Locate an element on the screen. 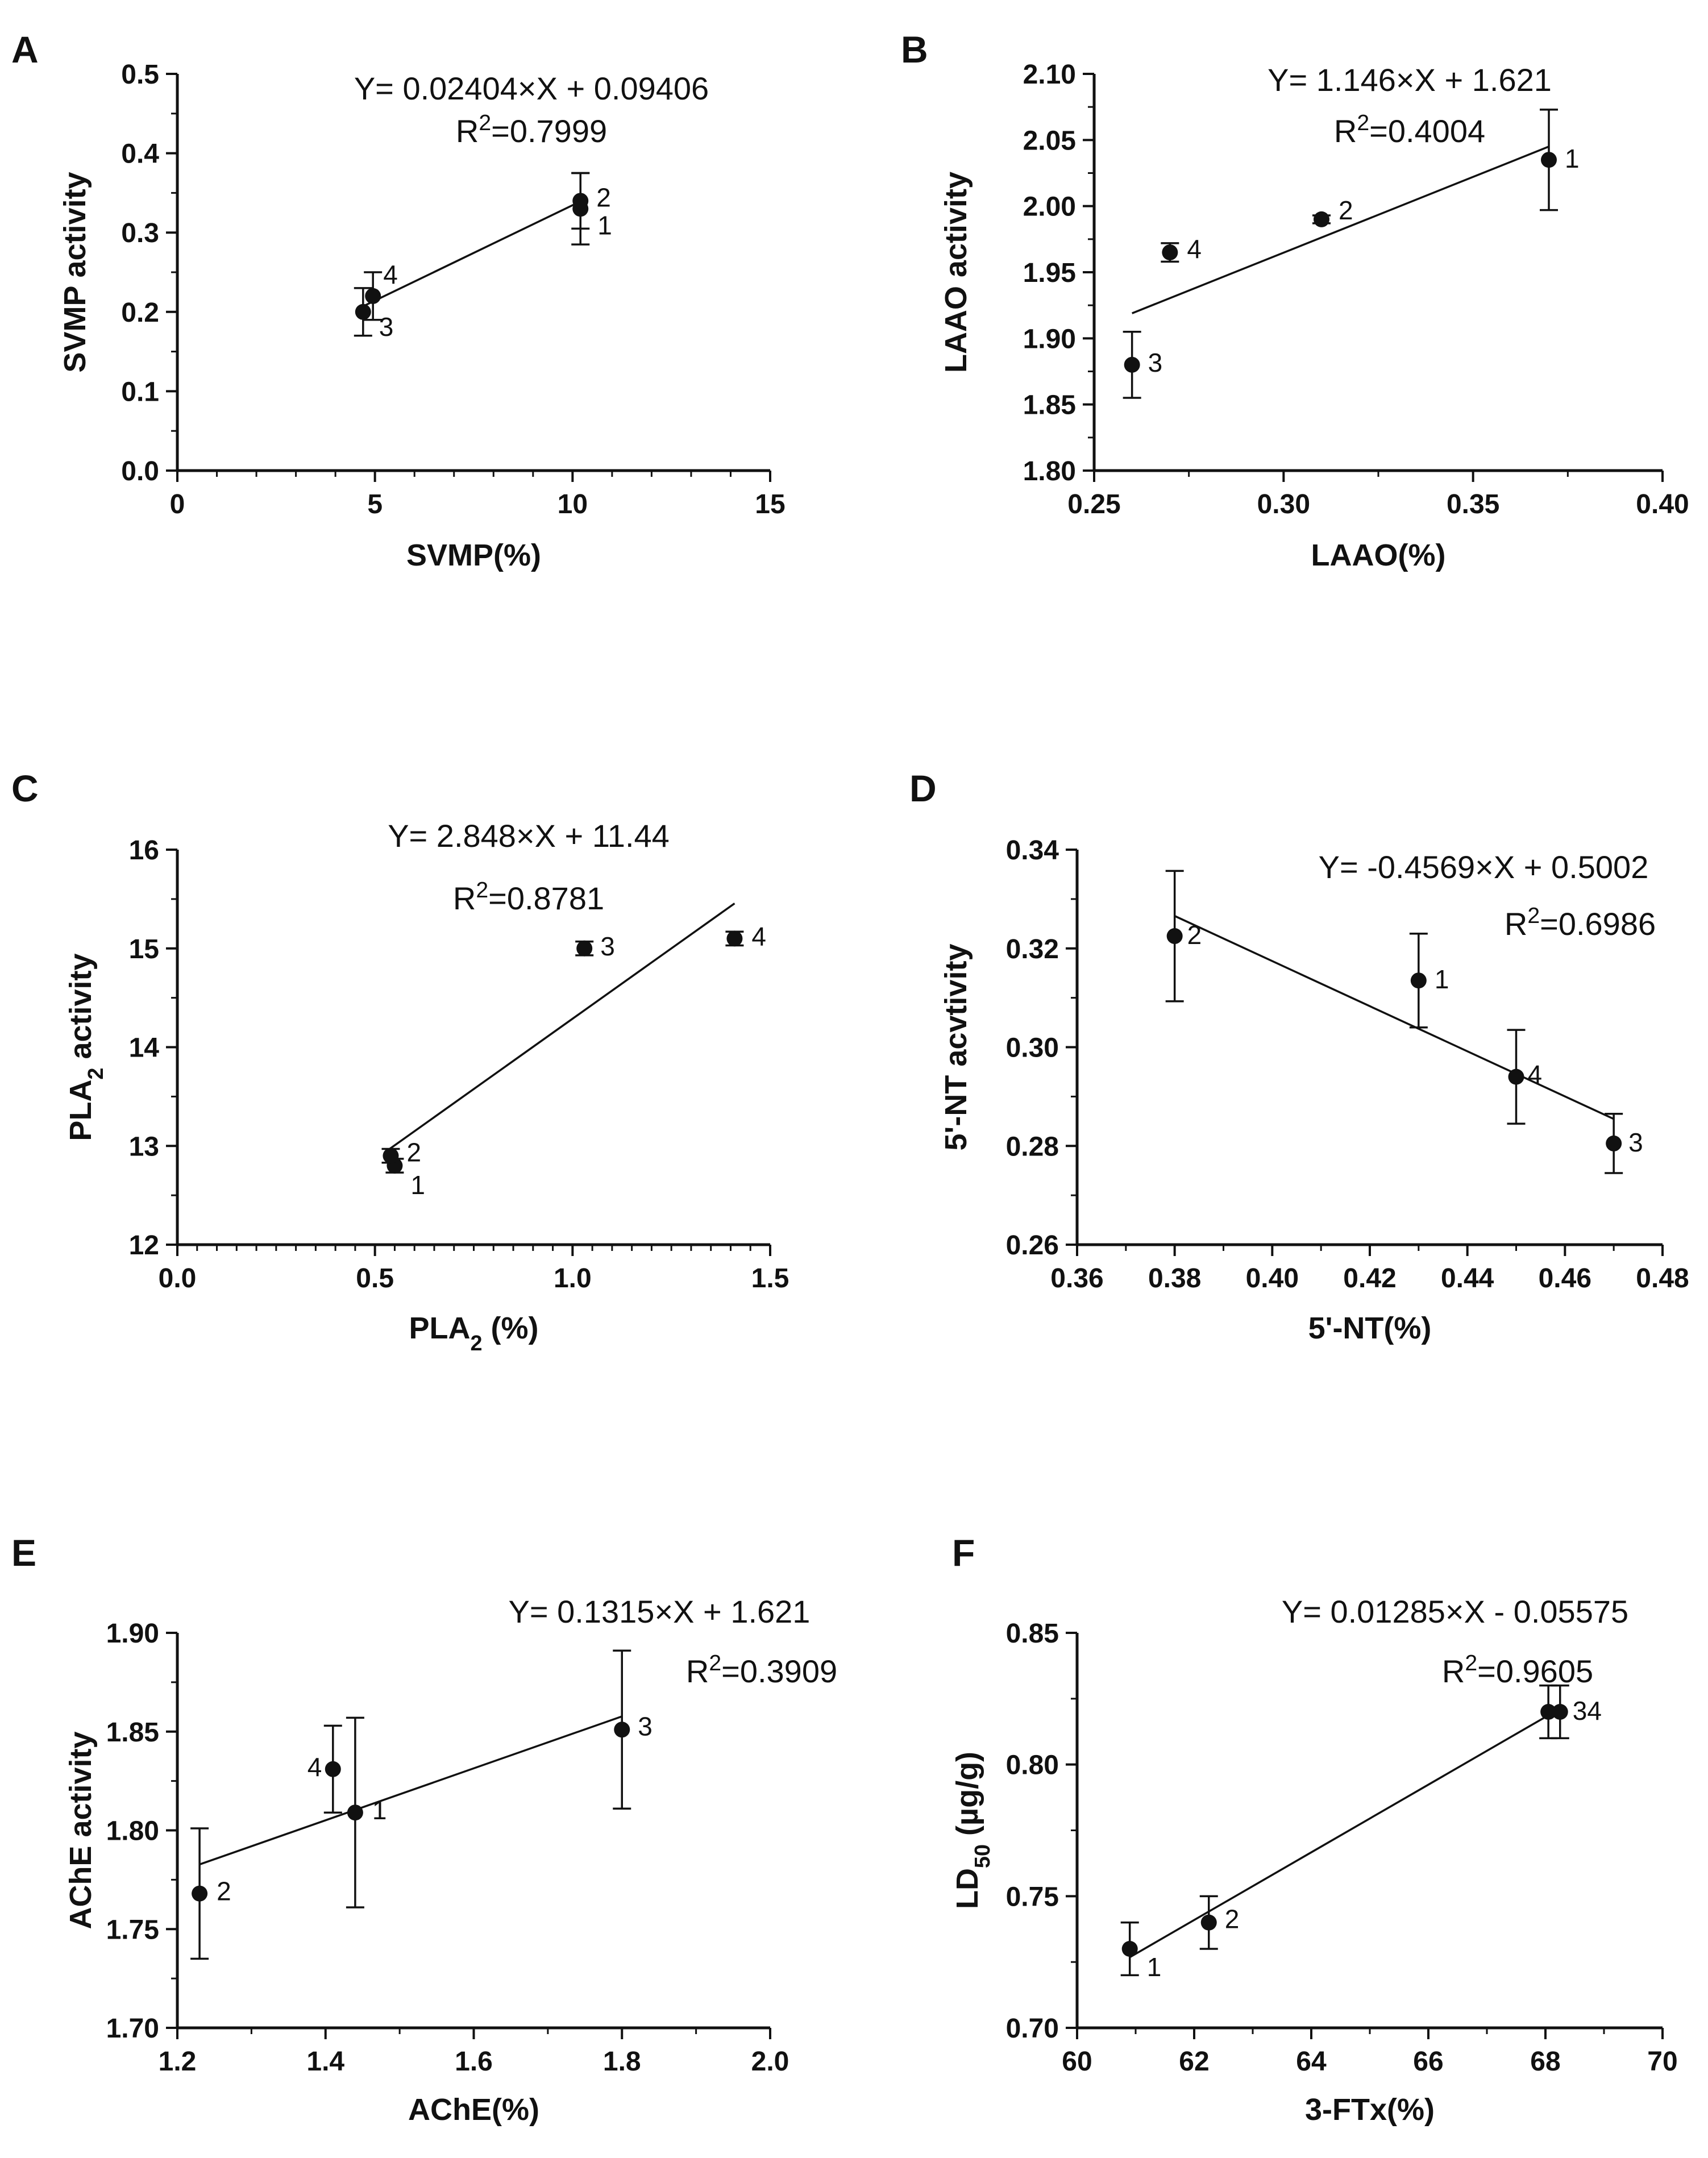 The width and height of the screenshot is (1708, 2158). y-axis-title-B: LAAO activity is located at coordinates (956, 272).